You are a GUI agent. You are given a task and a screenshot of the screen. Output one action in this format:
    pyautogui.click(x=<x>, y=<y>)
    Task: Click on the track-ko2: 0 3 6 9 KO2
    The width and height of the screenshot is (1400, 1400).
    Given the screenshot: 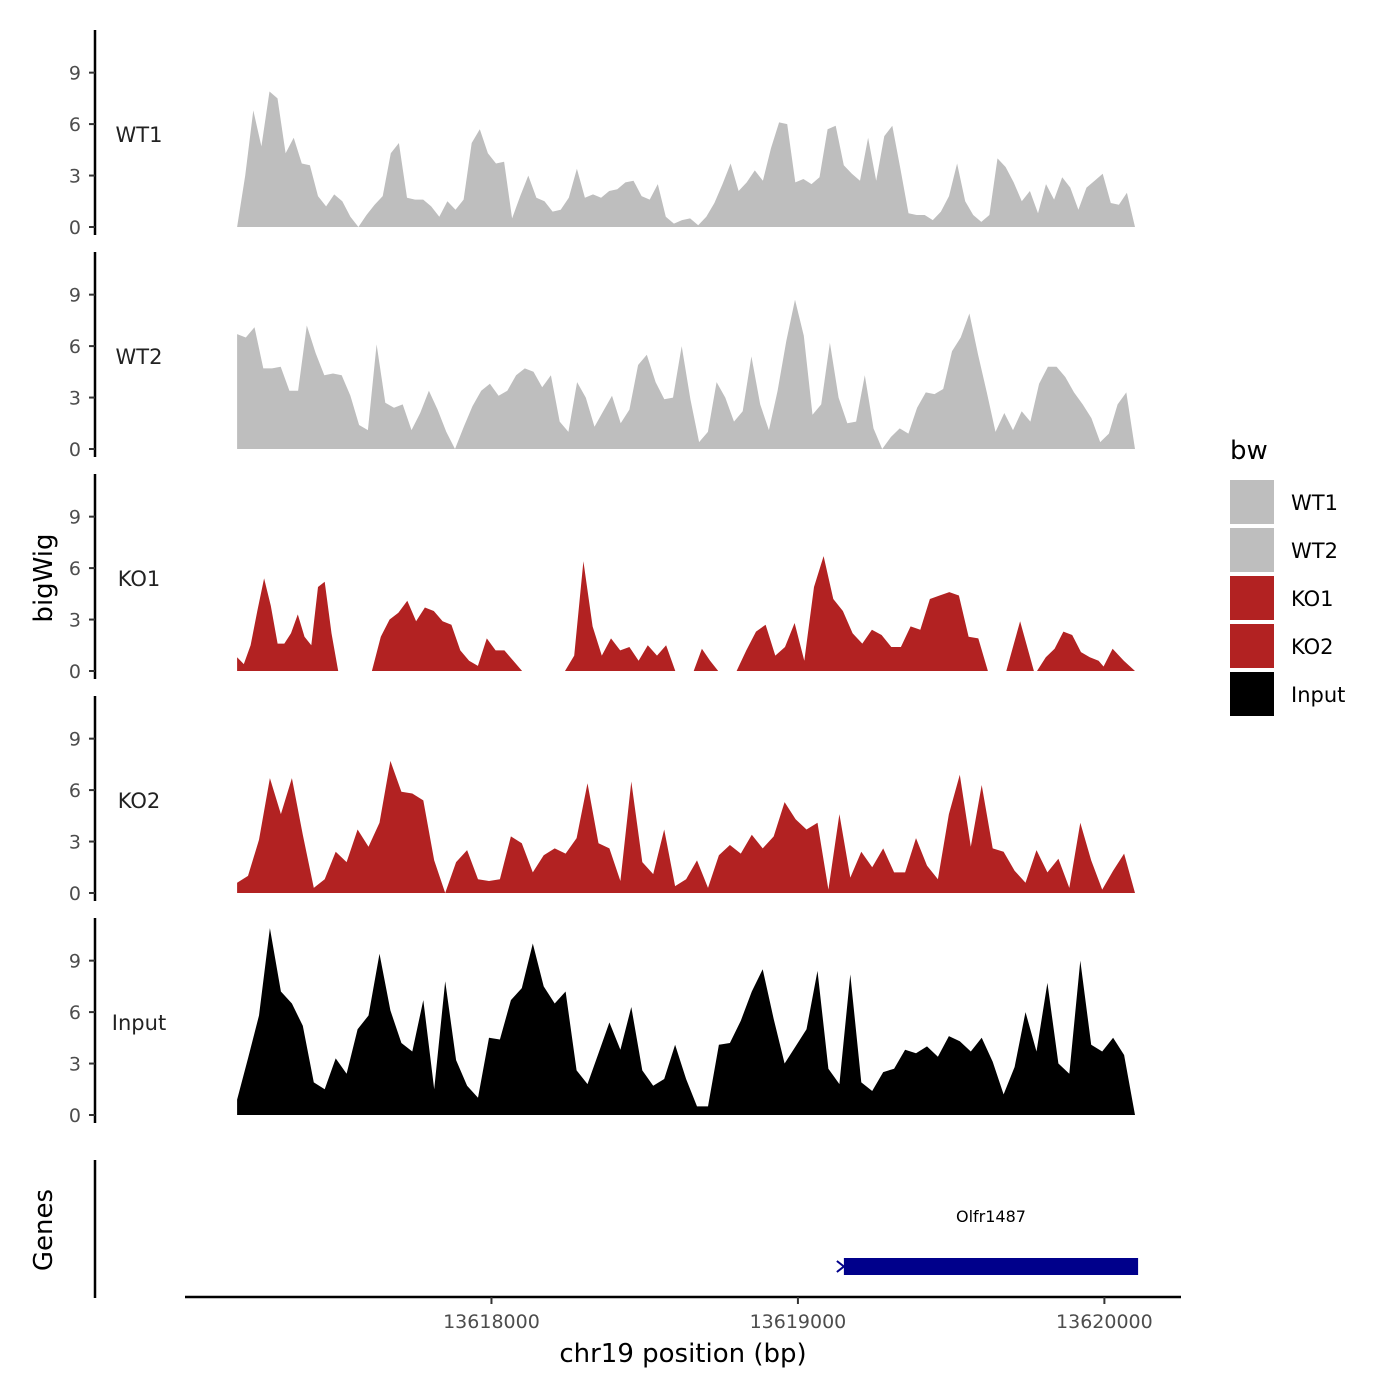 What is the action you would take?
    pyautogui.click(x=602, y=800)
    